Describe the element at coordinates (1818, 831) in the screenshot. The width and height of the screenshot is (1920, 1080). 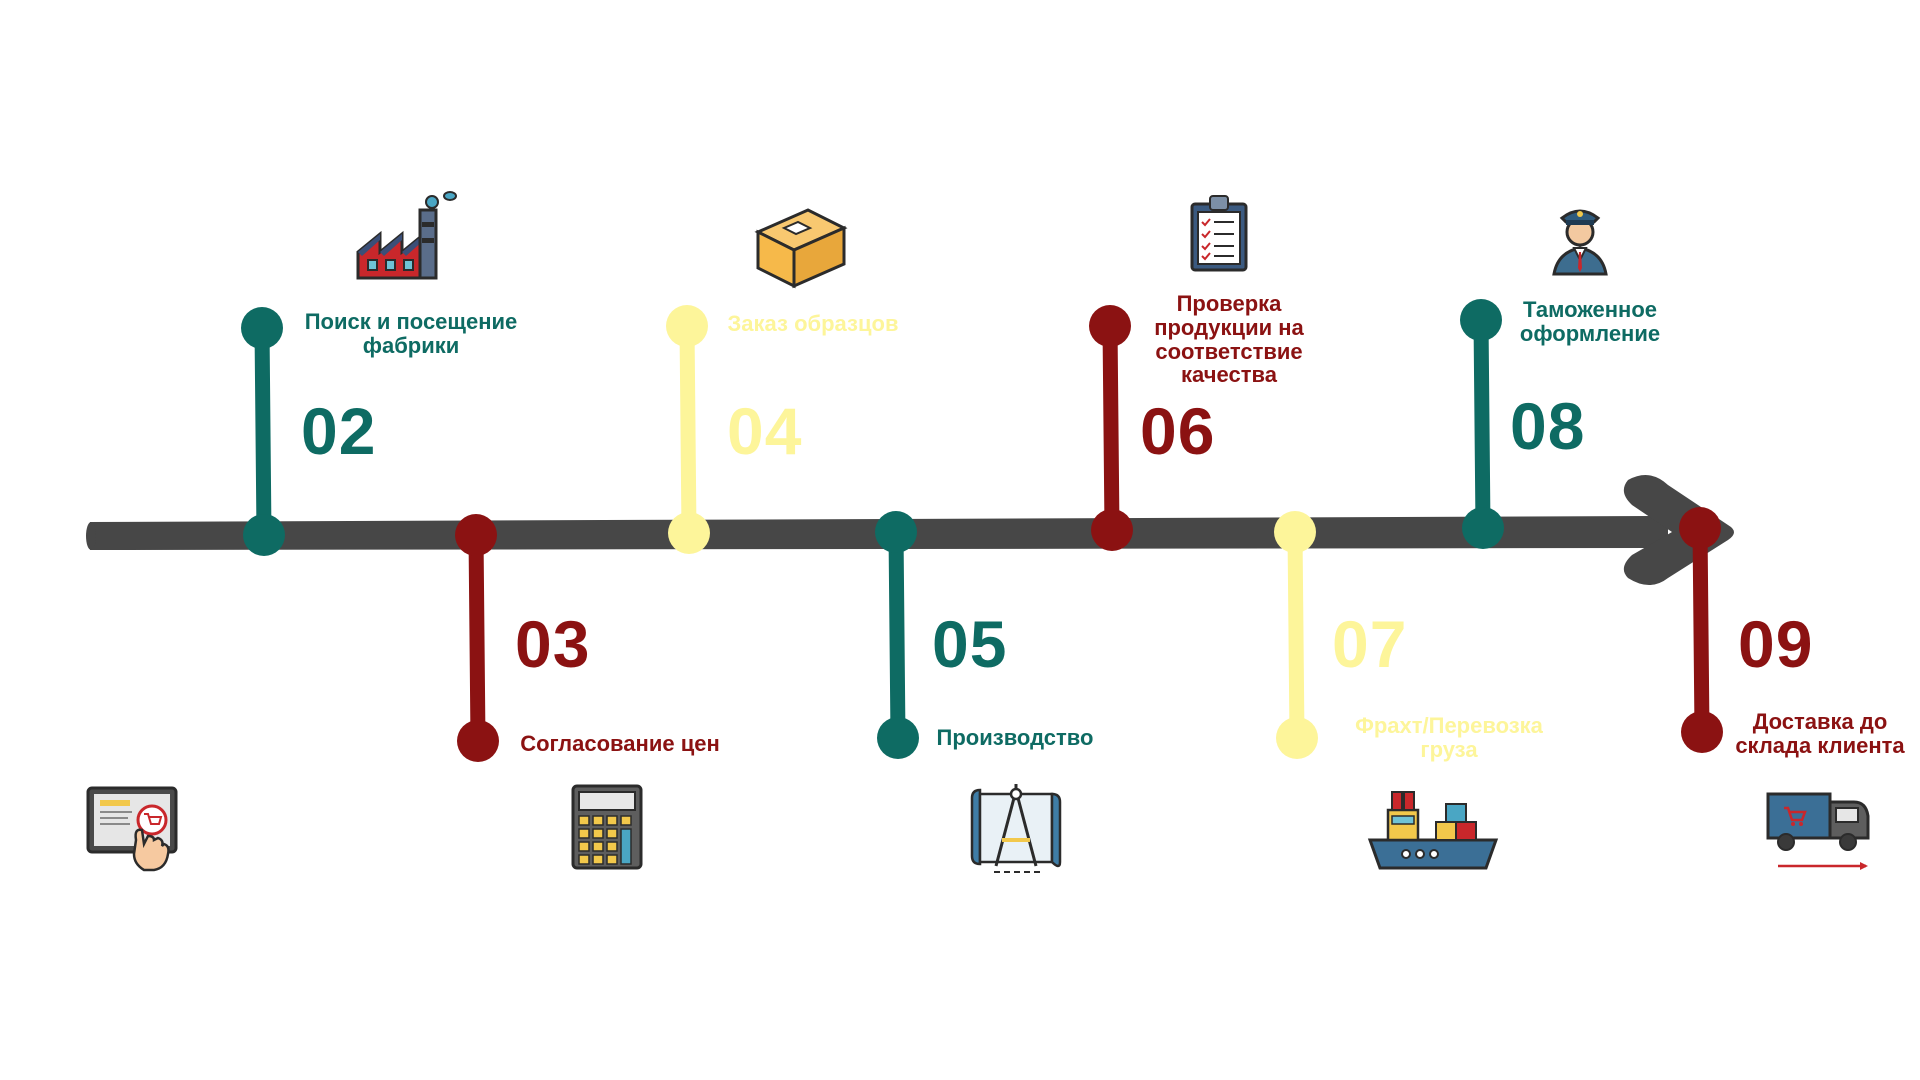
I see `delivery-truck-icon` at that location.